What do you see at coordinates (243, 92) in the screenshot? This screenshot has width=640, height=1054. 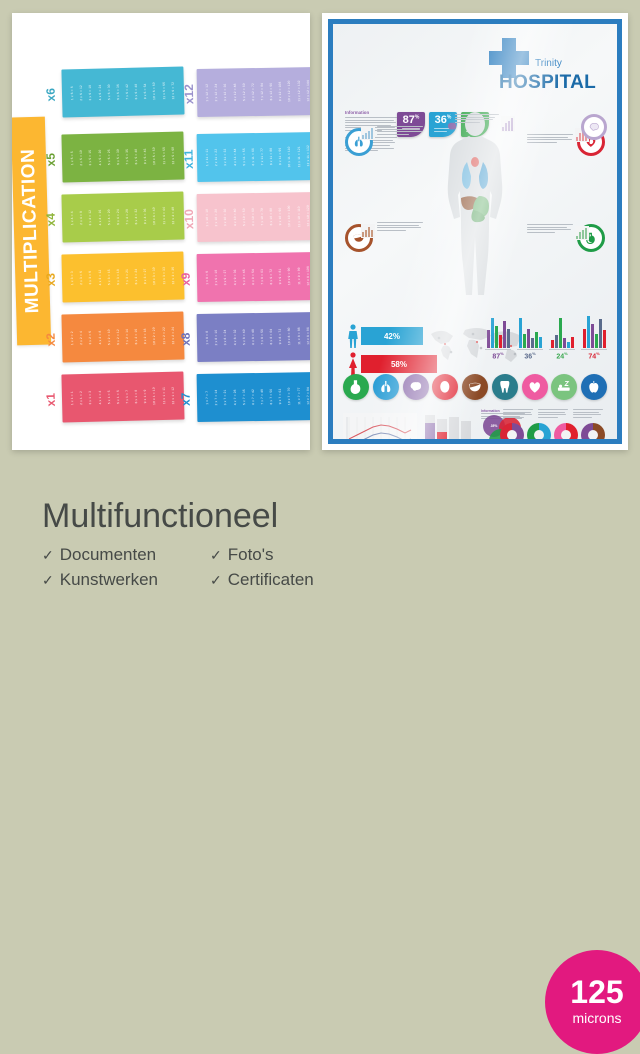 I see `multiplication-equation: 5 x 12 = 60` at bounding box center [243, 92].